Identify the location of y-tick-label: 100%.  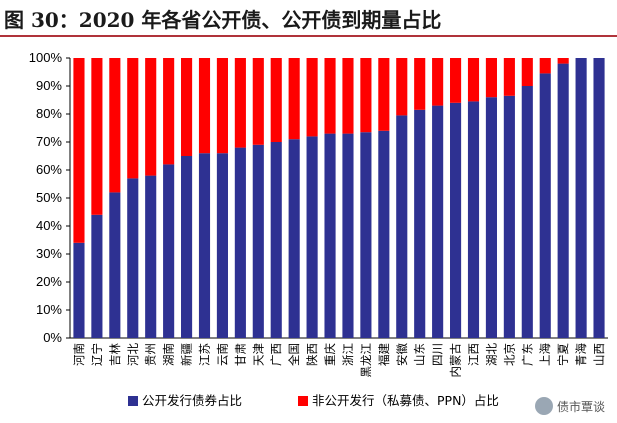
(46, 57).